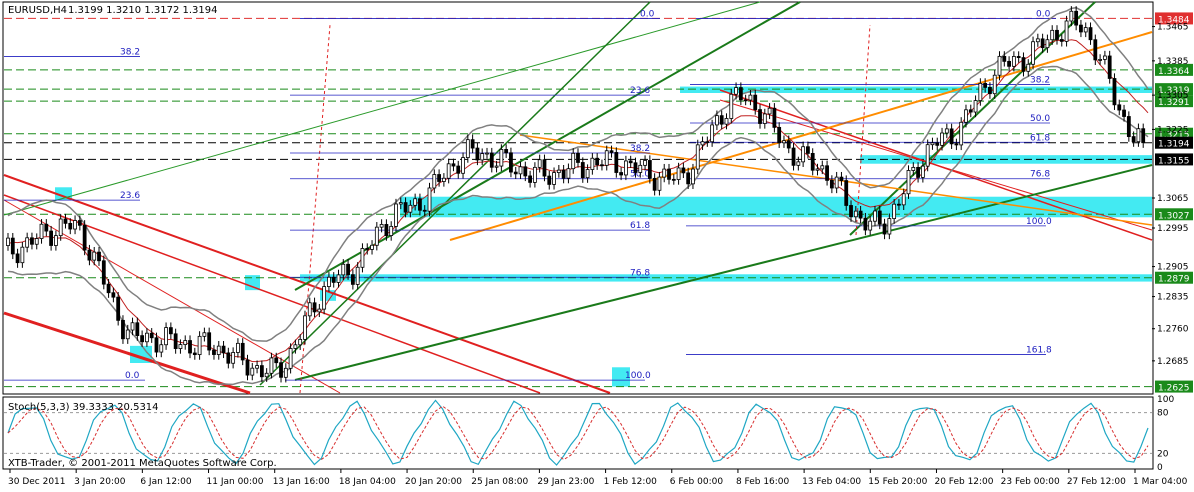 The height and width of the screenshot is (492, 1194). I want to click on y-tick-label: 1.2905, so click(1173, 268).